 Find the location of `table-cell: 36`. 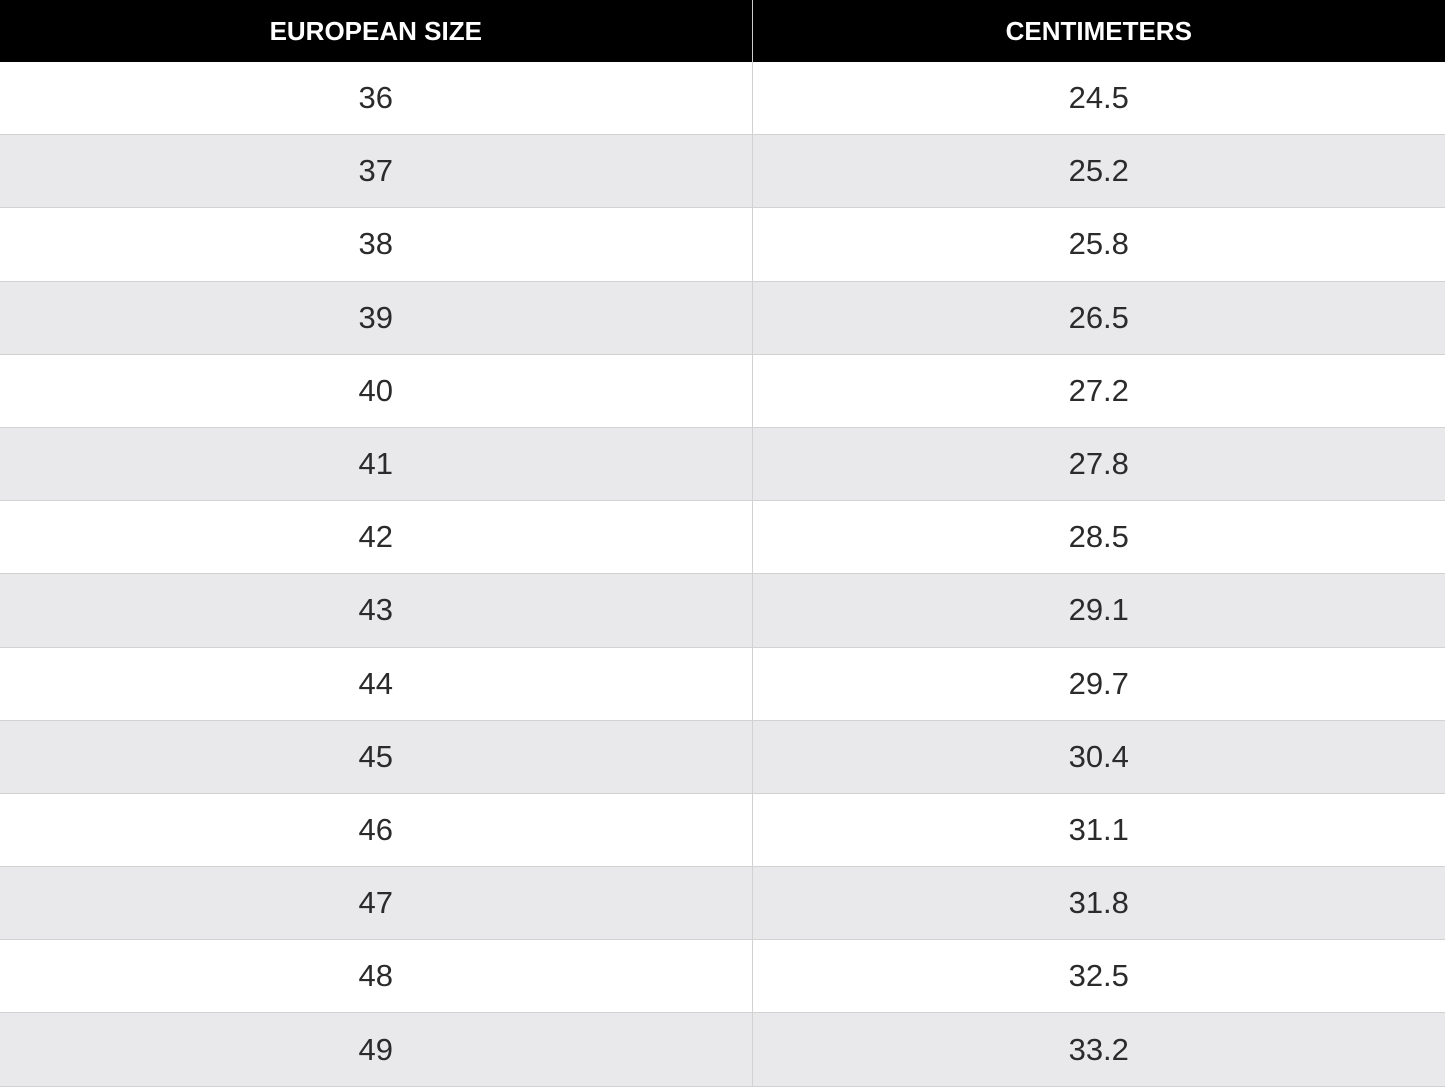

table-cell: 36 is located at coordinates (376, 99).